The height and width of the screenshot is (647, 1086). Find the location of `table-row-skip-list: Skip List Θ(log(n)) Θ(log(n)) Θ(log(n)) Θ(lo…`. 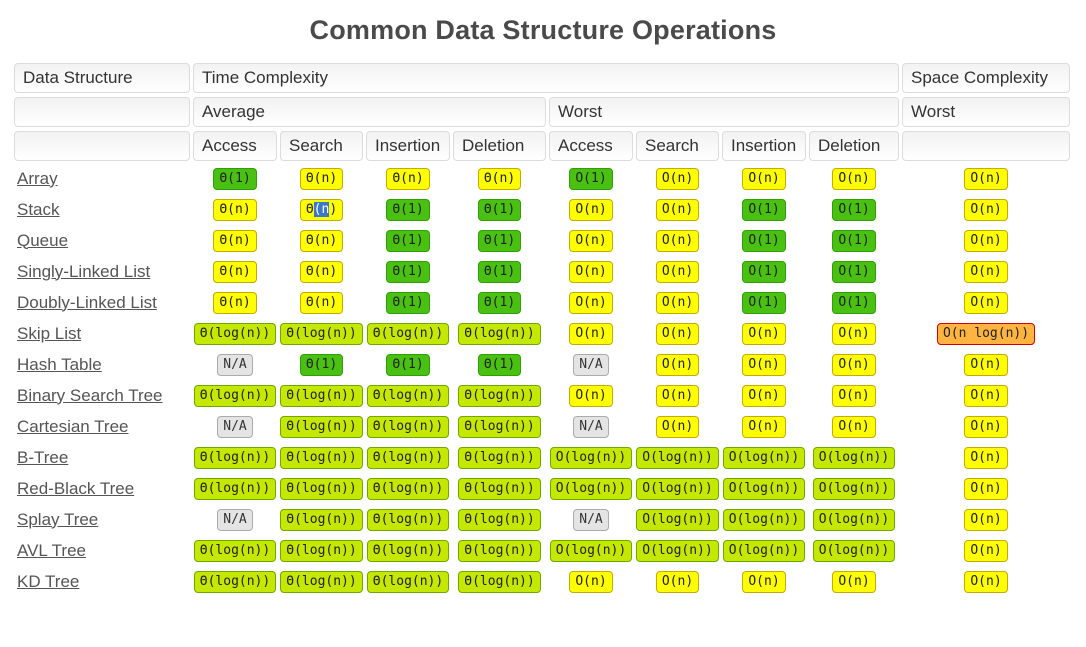

table-row-skip-list: Skip List Θ(log(n)) Θ(log(n)) Θ(log(n)) Θ(lo… is located at coordinates (542, 333).